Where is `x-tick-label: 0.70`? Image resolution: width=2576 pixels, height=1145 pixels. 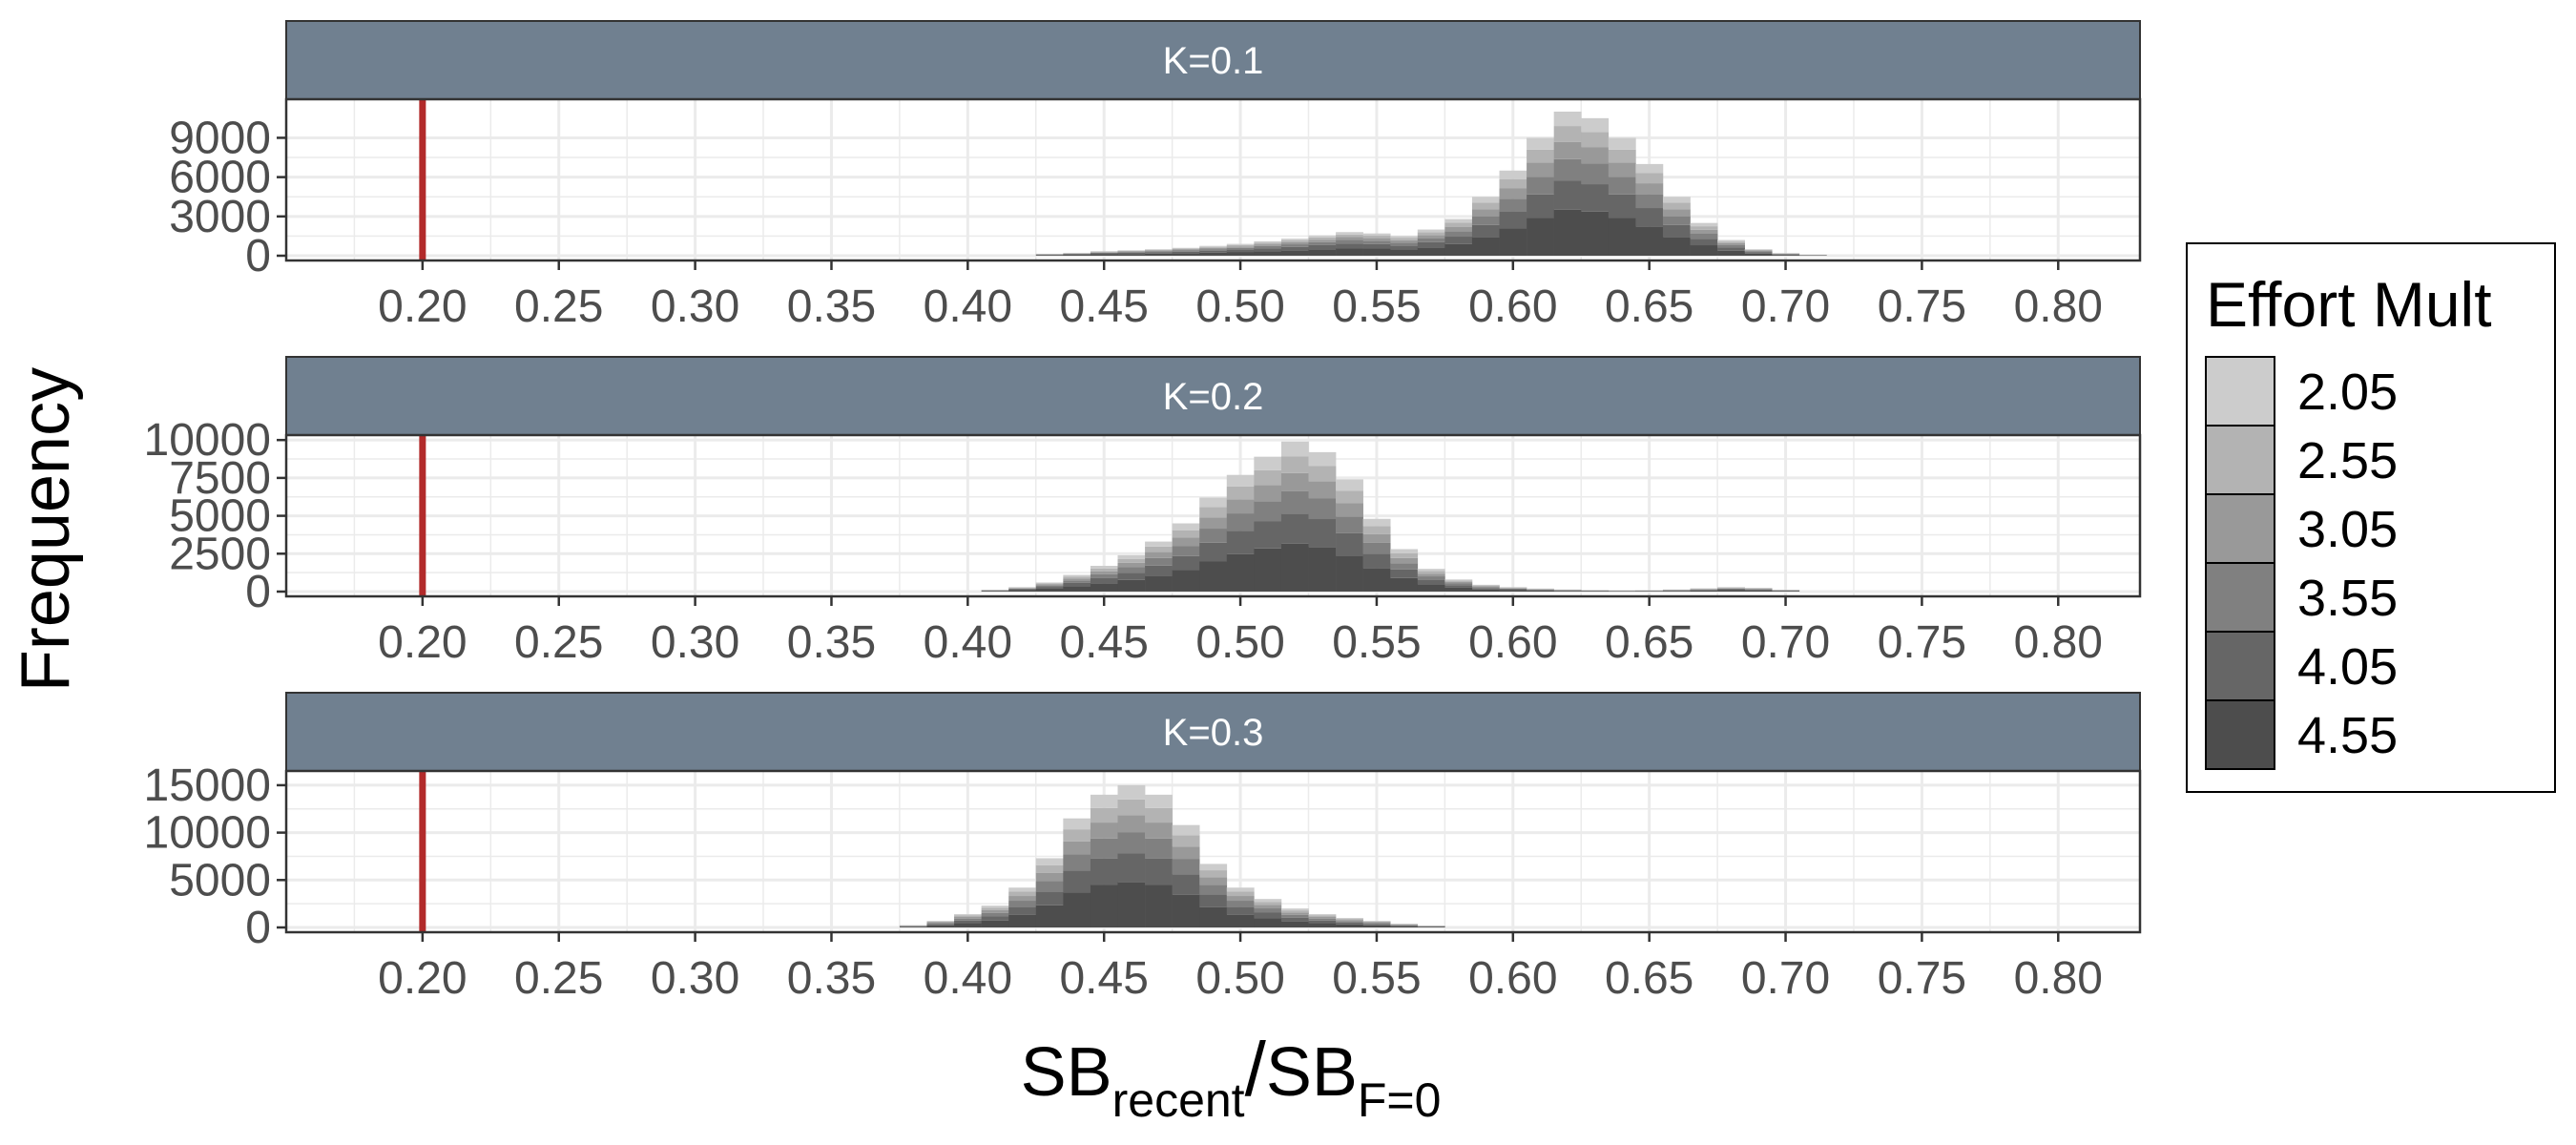 x-tick-label: 0.70 is located at coordinates (1785, 307).